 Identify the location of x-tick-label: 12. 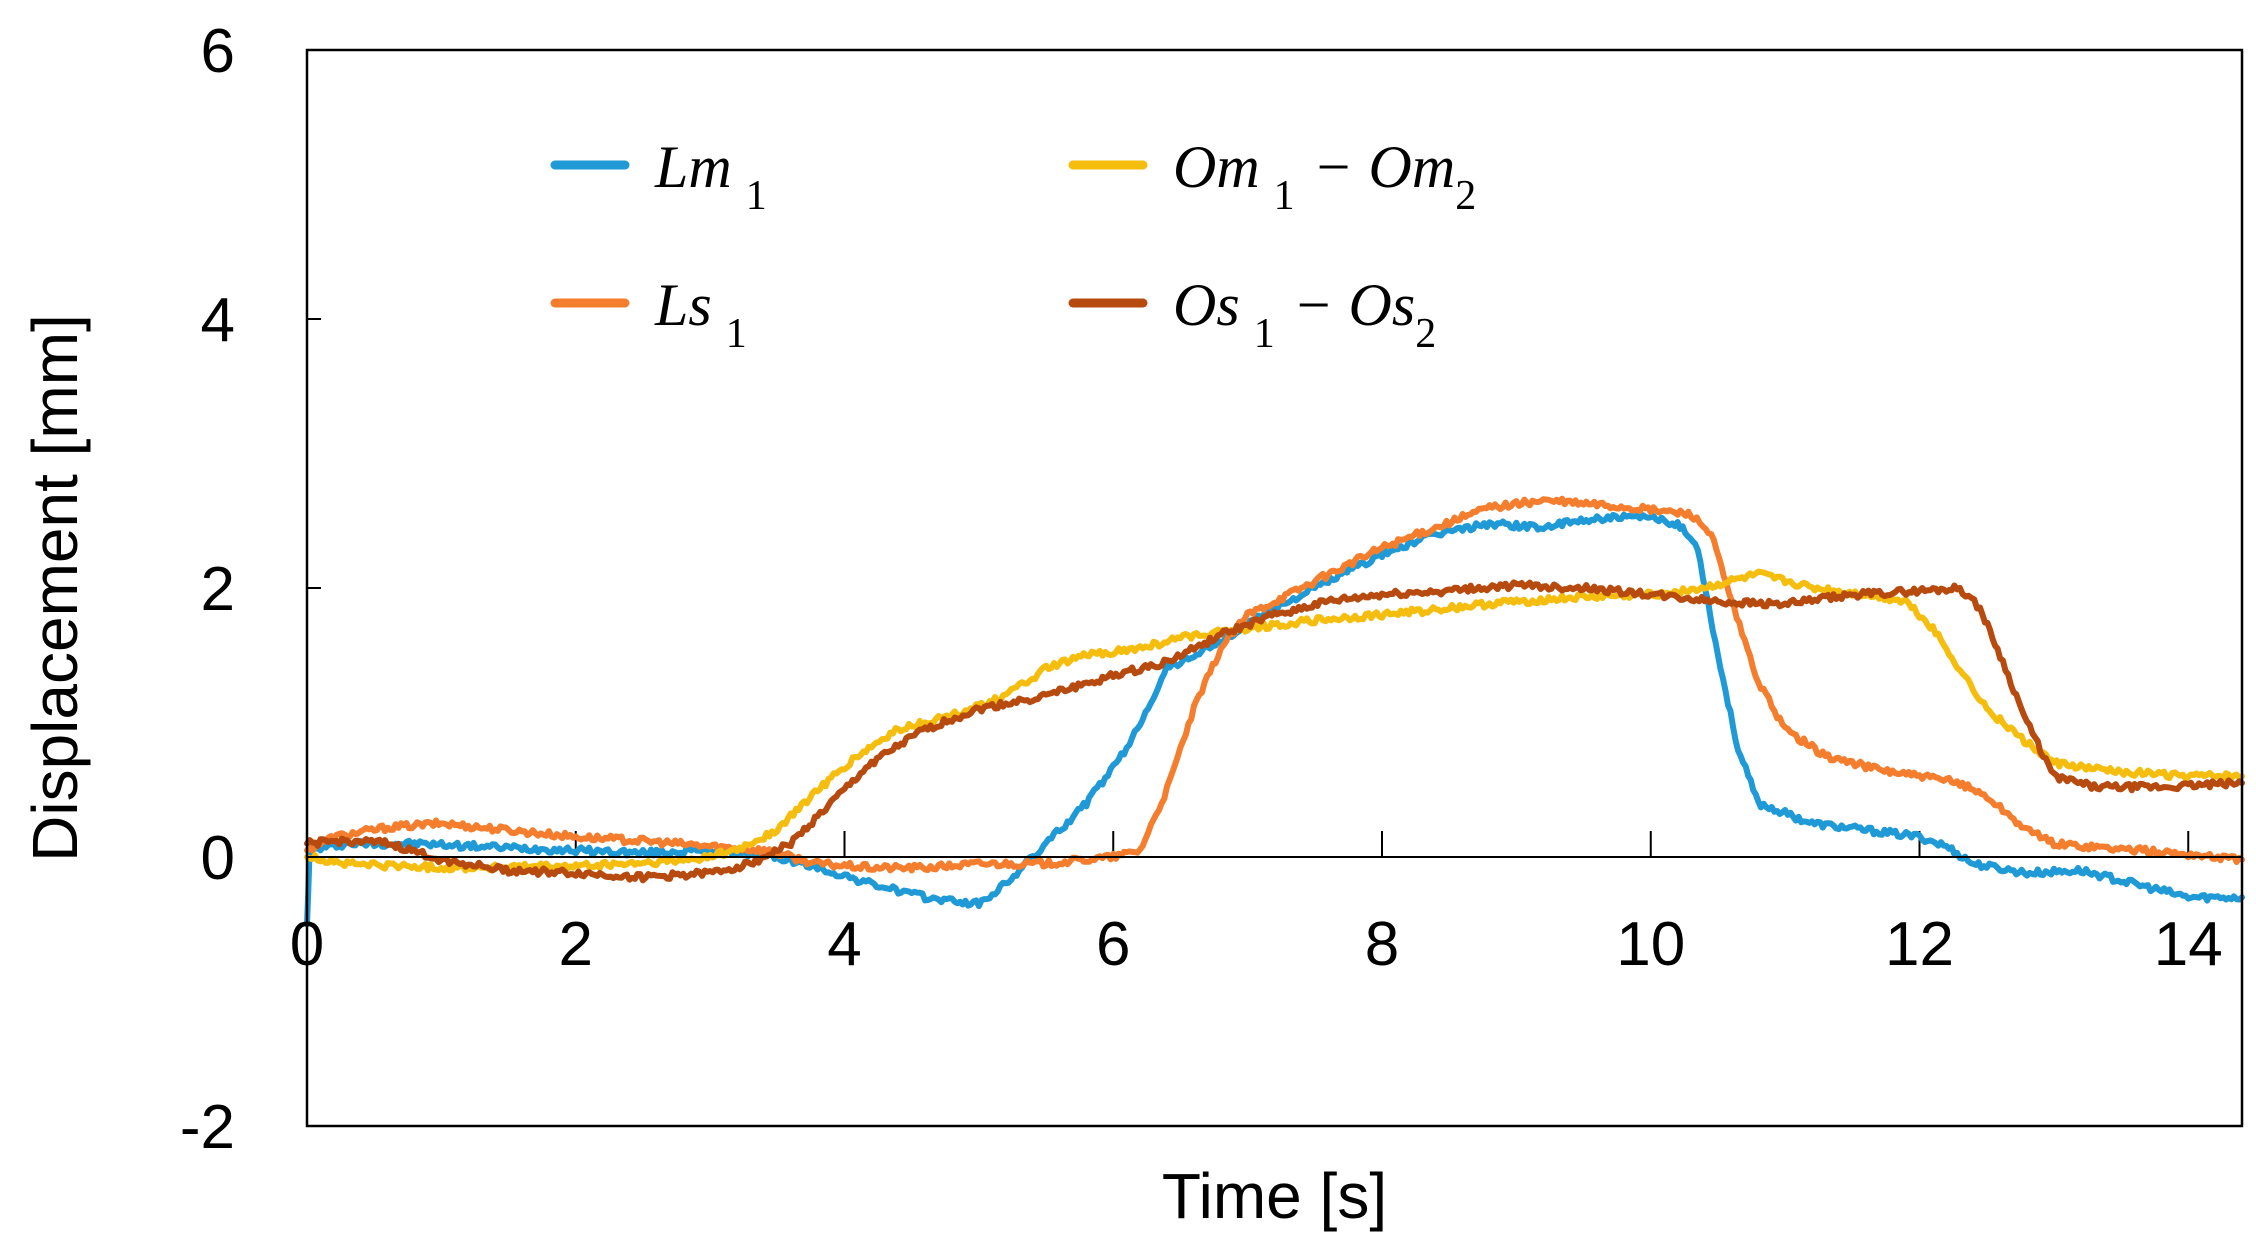
(1919, 944).